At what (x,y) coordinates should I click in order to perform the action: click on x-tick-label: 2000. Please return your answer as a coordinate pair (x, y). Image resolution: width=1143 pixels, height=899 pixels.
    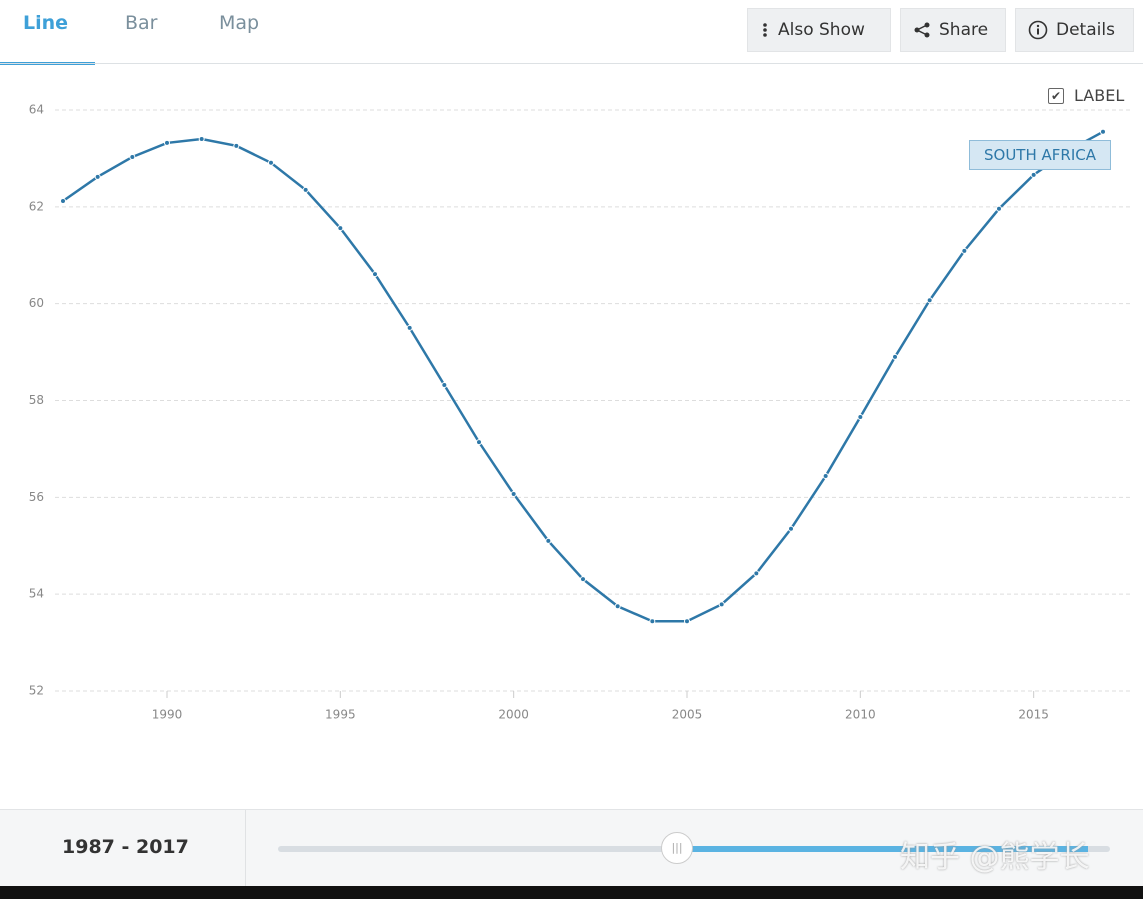
    Looking at the image, I should click on (513, 715).